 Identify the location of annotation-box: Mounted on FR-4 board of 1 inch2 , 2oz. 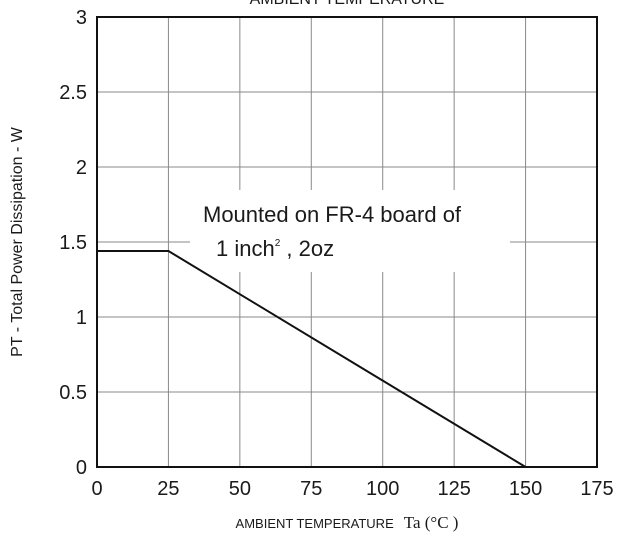
(350, 231).